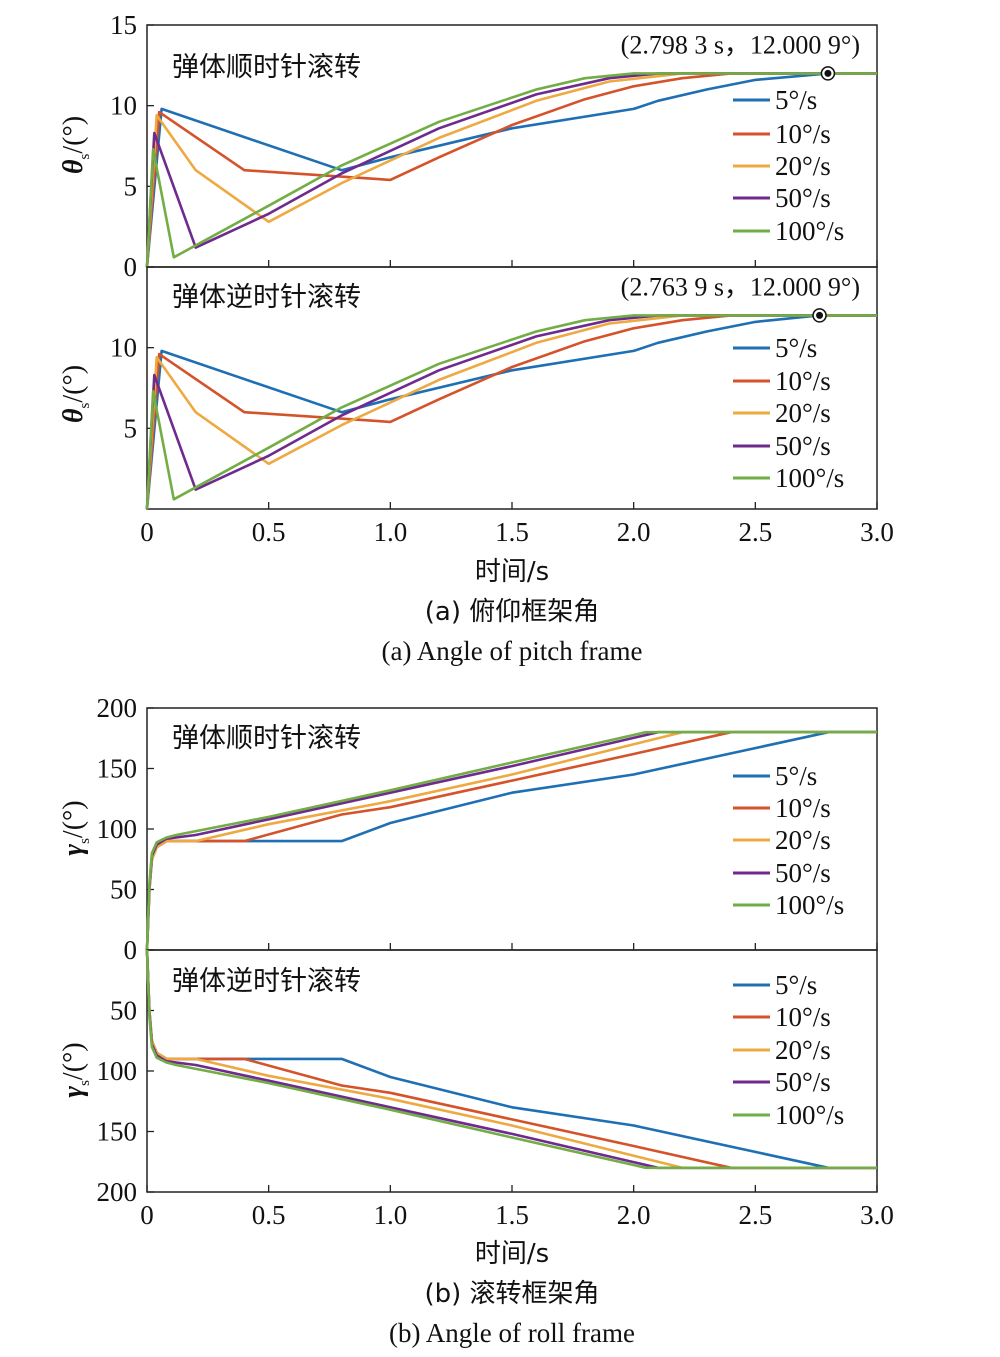  Describe the element at coordinates (512, 572) in the screenshot. I see `xlabel-a: 时间/s` at that location.